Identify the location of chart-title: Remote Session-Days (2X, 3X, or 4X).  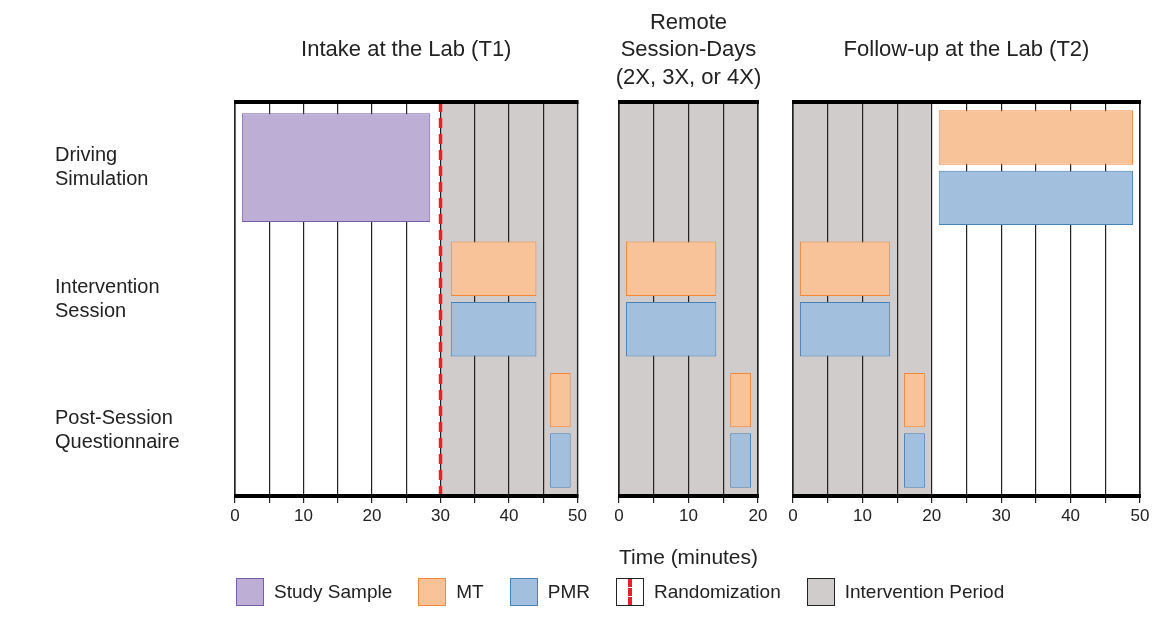
(688, 48).